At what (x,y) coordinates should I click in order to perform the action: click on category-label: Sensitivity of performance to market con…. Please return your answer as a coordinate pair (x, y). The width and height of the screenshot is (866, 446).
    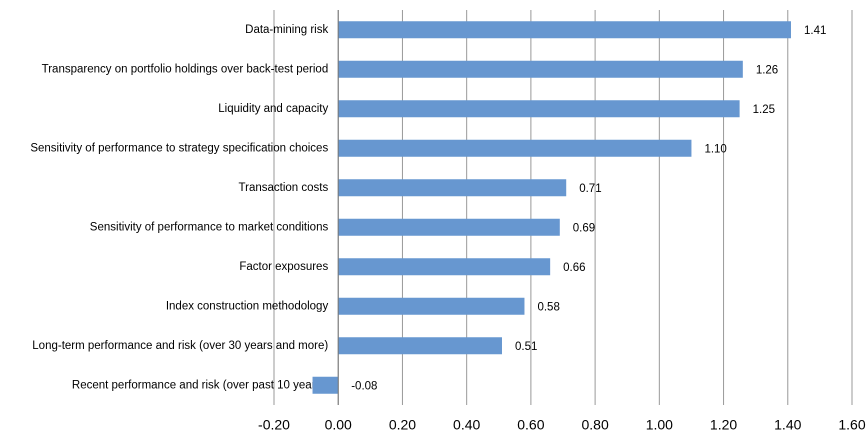
    Looking at the image, I should click on (209, 227).